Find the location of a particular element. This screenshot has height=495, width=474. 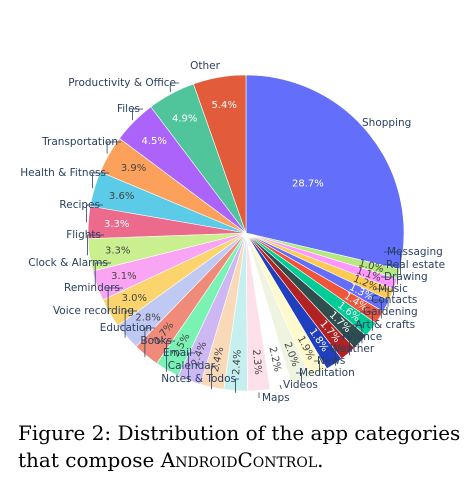

category-label-education: Education is located at coordinates (126, 328).